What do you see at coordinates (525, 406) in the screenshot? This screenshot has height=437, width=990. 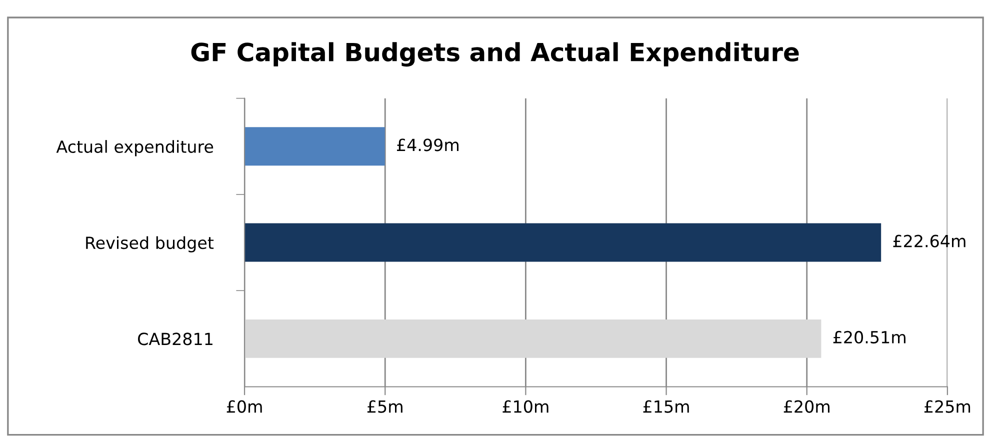 I see `x-tick-label: £10m` at bounding box center [525, 406].